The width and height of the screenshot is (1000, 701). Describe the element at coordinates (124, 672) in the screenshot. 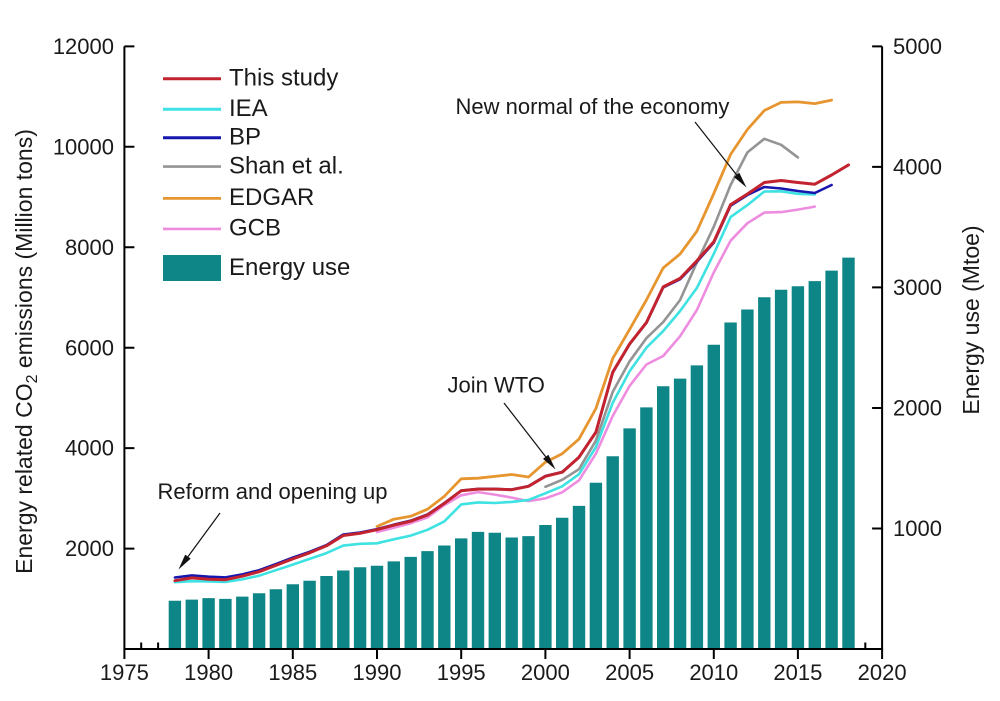

I see `svg-text: 1975` at that location.